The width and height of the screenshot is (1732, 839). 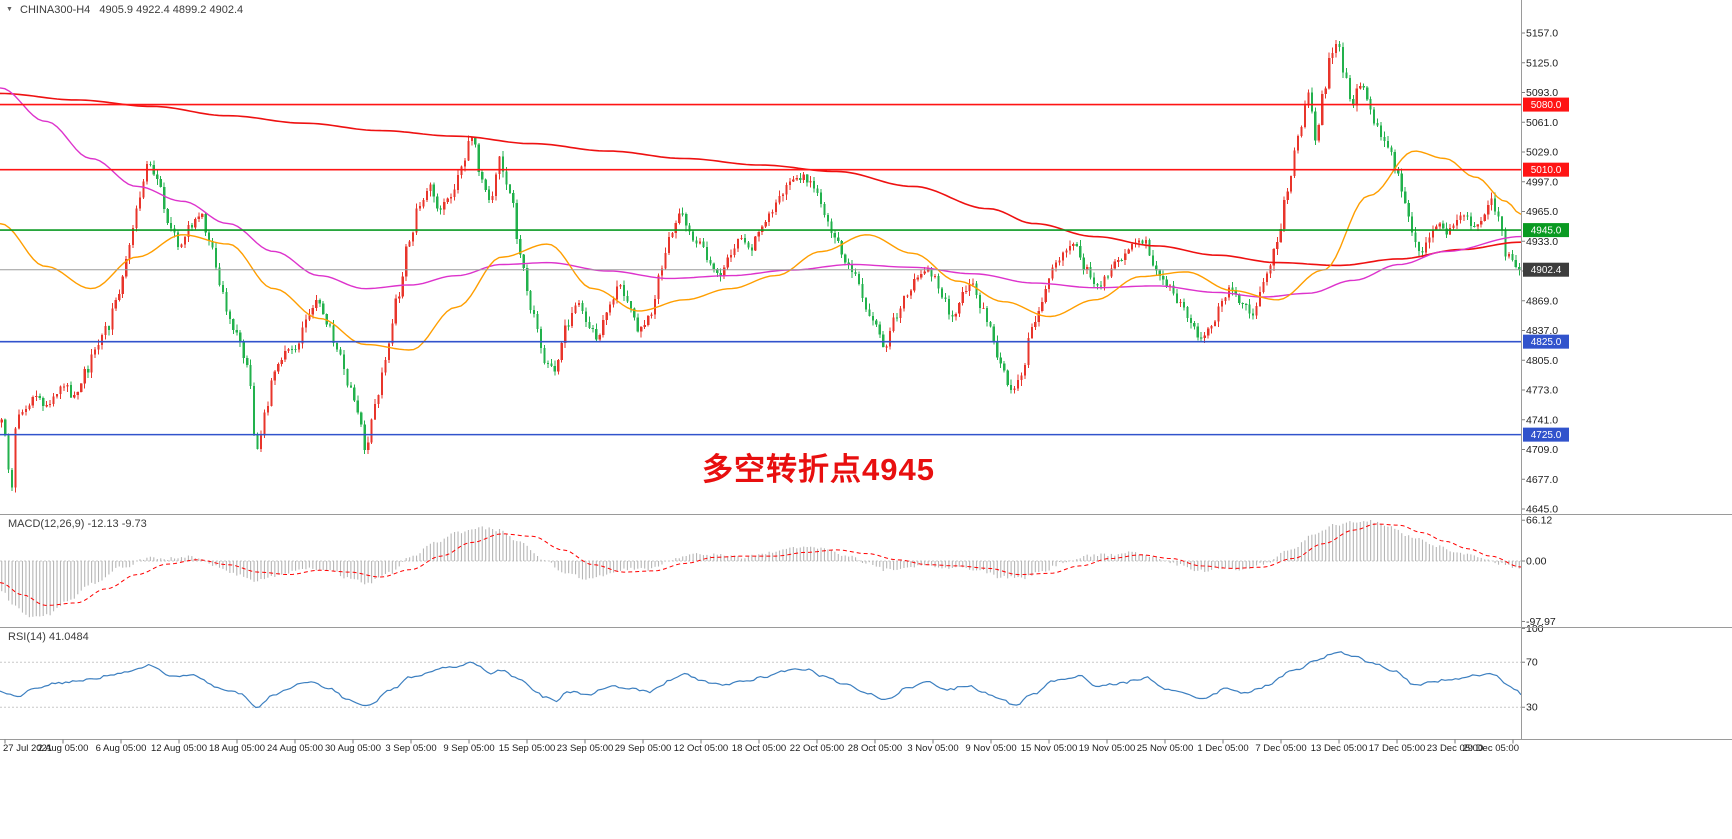 What do you see at coordinates (179, 748) in the screenshot?
I see `svg-text: 12 Aug 05:00` at bounding box center [179, 748].